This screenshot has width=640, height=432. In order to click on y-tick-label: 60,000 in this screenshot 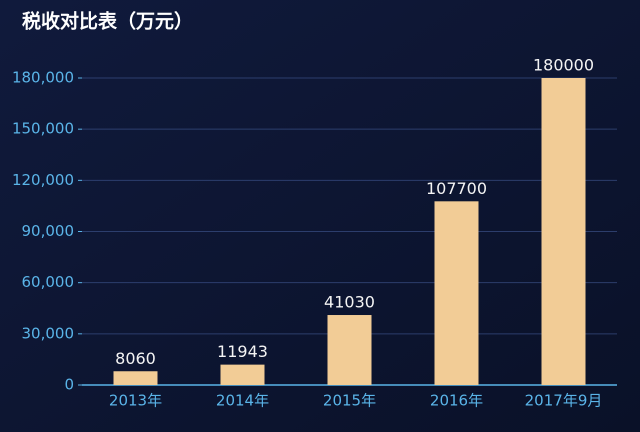, I will do `click(48, 282)`.